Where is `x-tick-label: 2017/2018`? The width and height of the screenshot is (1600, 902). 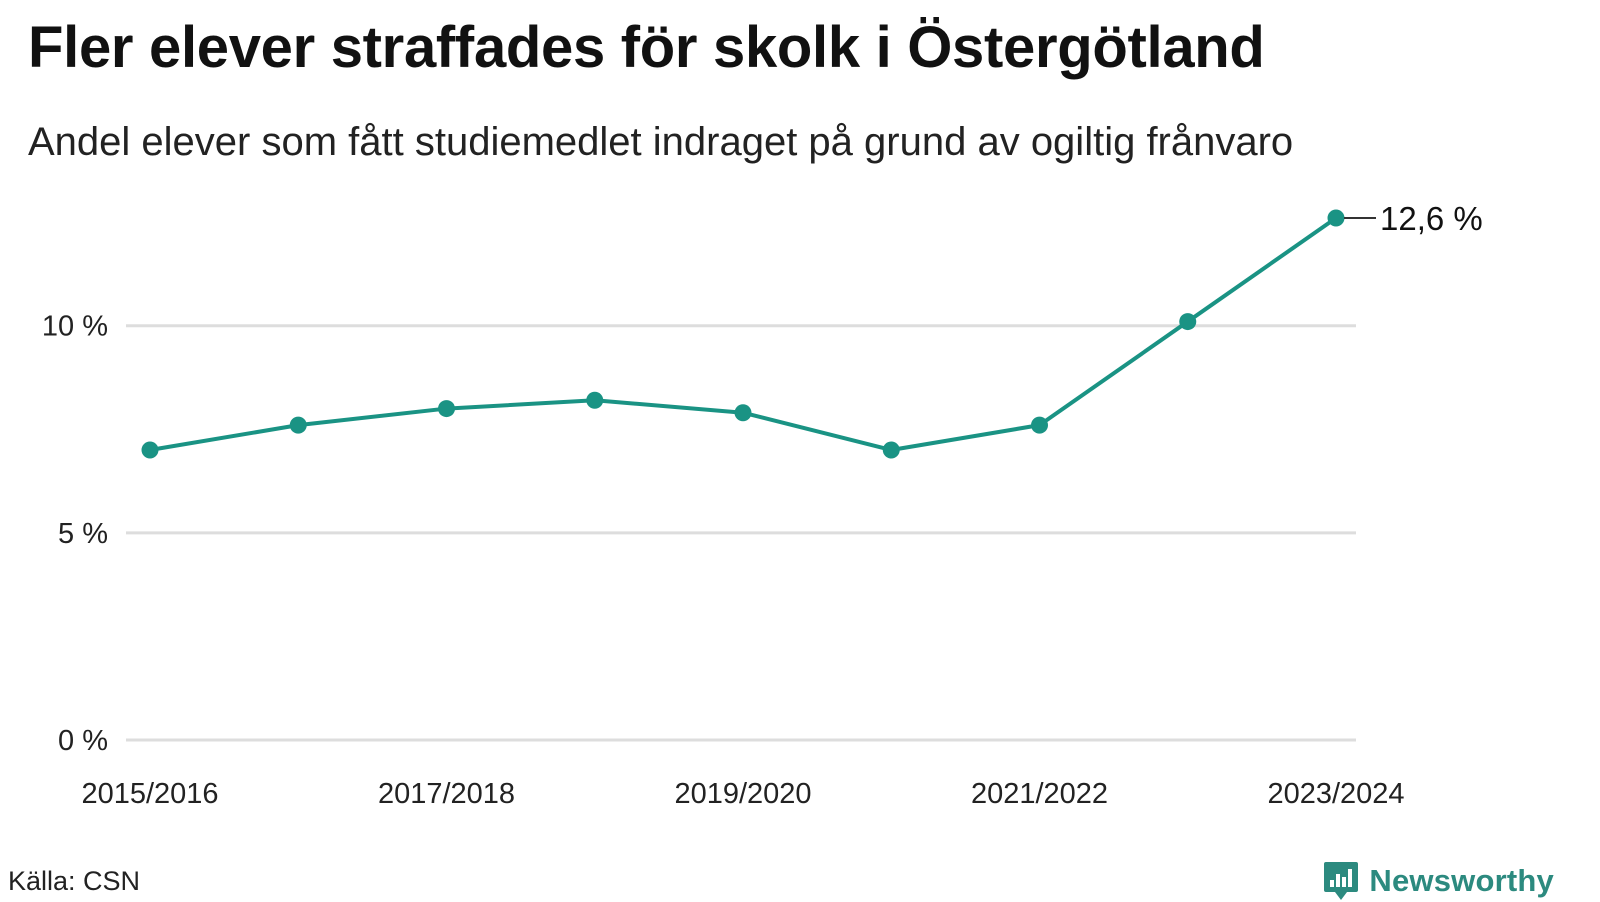
x-tick-label: 2017/2018 is located at coordinates (446, 794).